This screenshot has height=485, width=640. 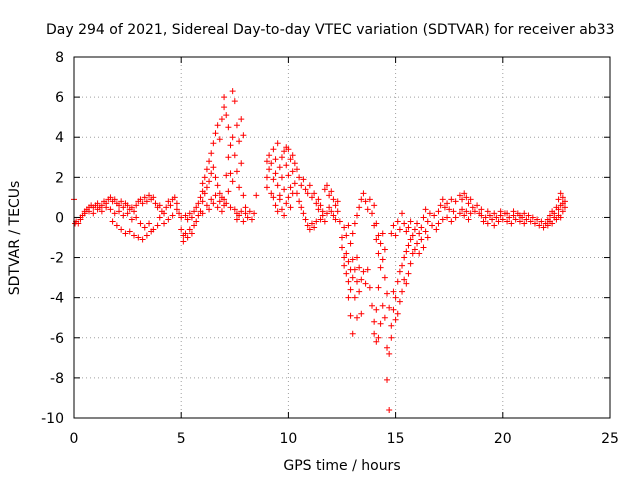 I want to click on y-tick-label: 4, so click(x=59, y=138).